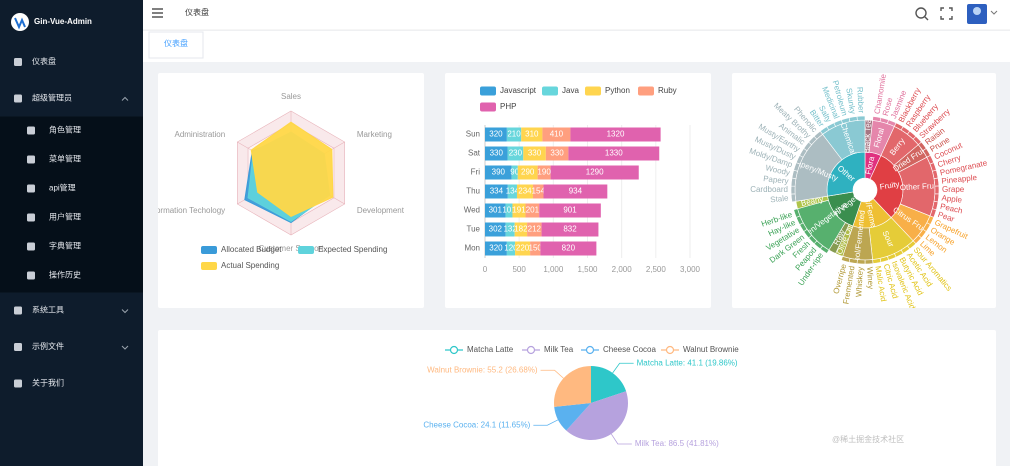 This screenshot has width=1010, height=466. Describe the element at coordinates (482, 369) in the screenshot. I see `pie-label: Walnut Brownie: 55.2 (26.68%)` at that location.